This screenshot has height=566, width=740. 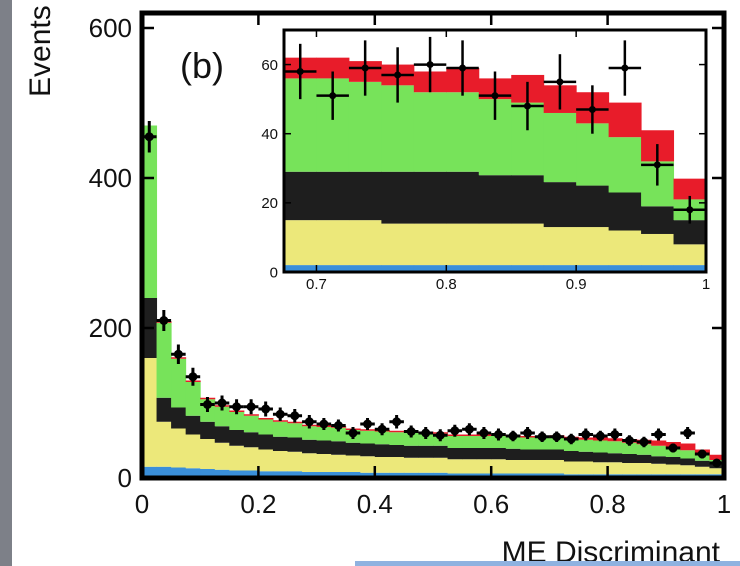 What do you see at coordinates (547, 563) in the screenshot?
I see `bottom-bar` at bounding box center [547, 563].